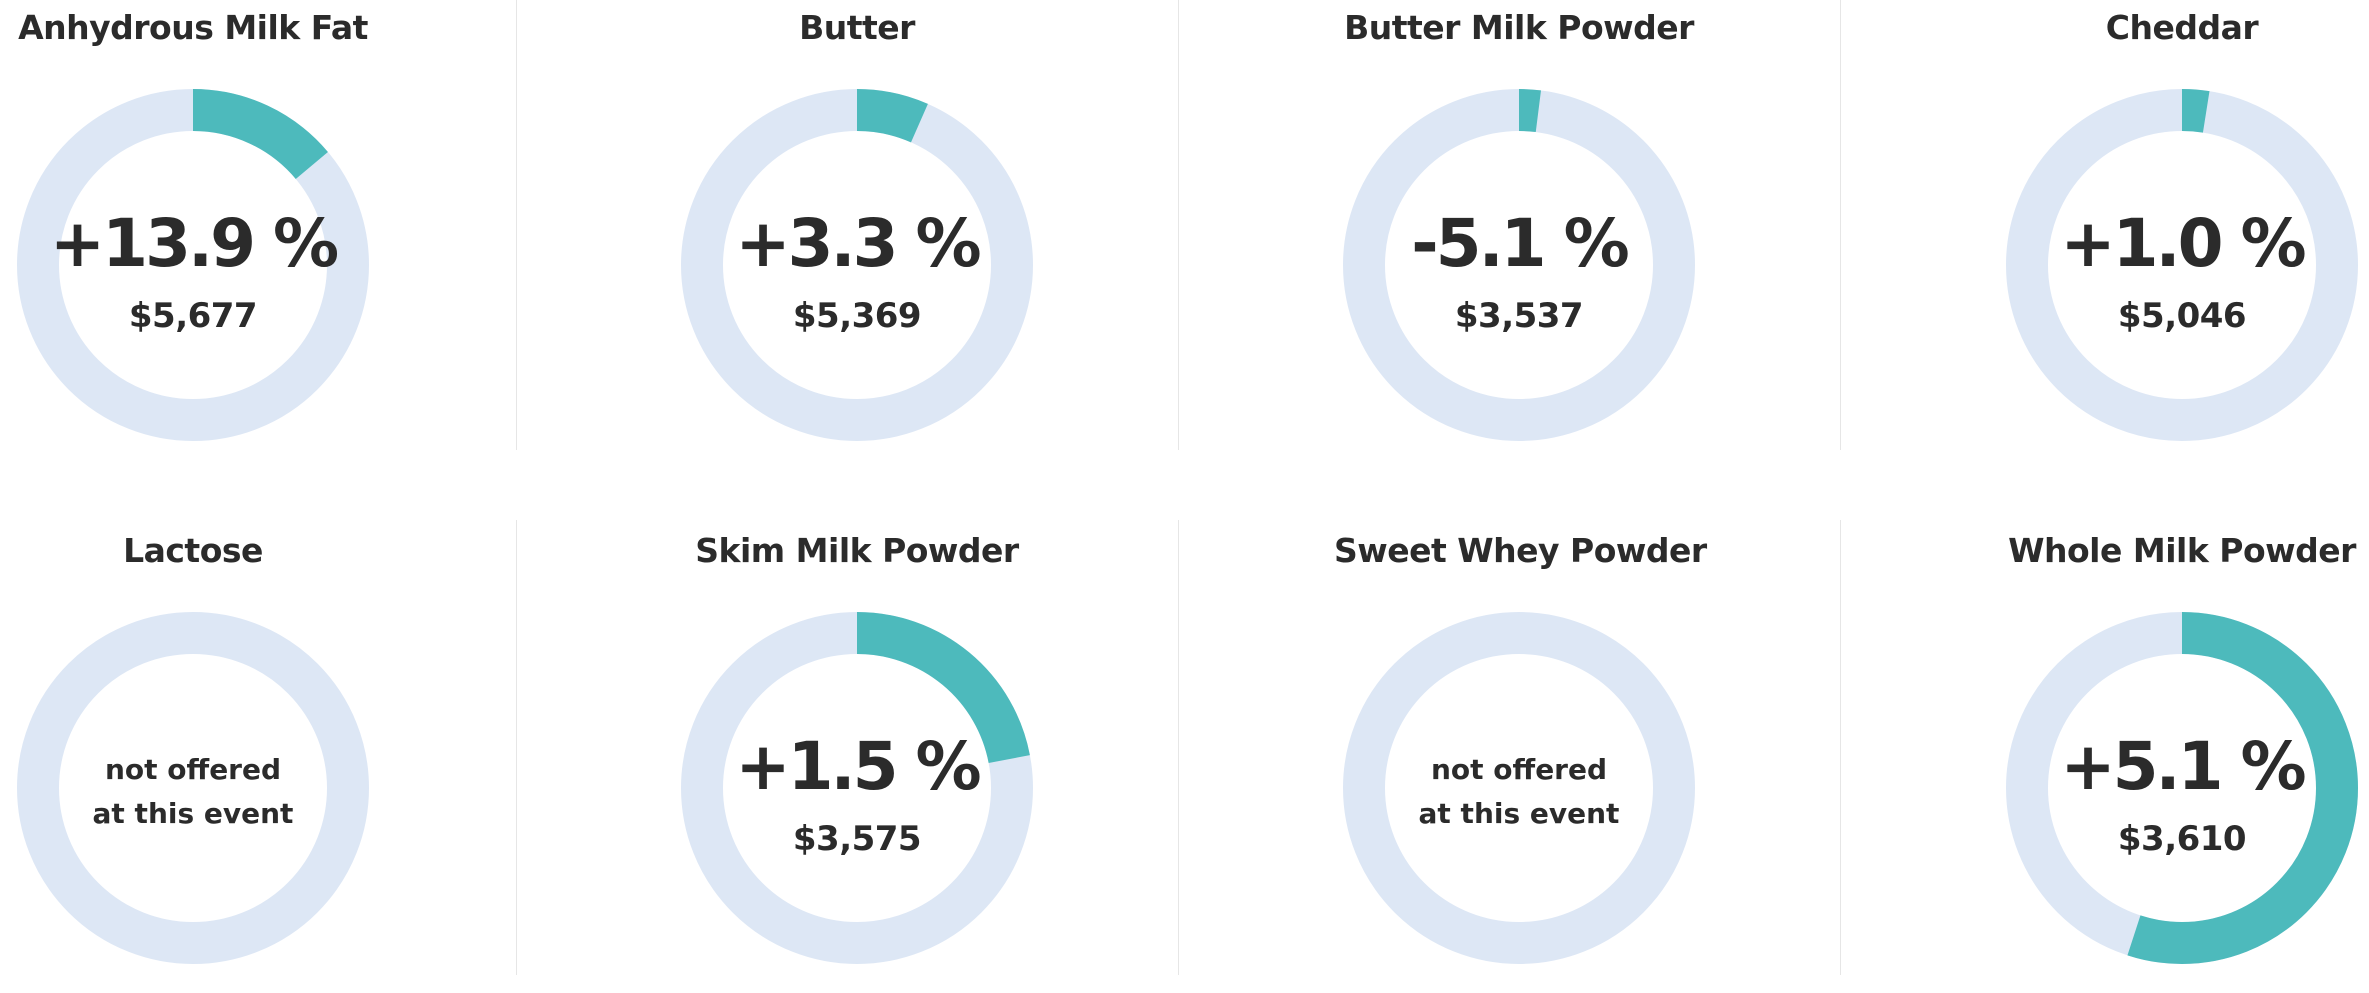 The image size is (2369, 993). What do you see at coordinates (1519, 27) in the screenshot?
I see `gauge-title: Butter Milk Powder` at bounding box center [1519, 27].